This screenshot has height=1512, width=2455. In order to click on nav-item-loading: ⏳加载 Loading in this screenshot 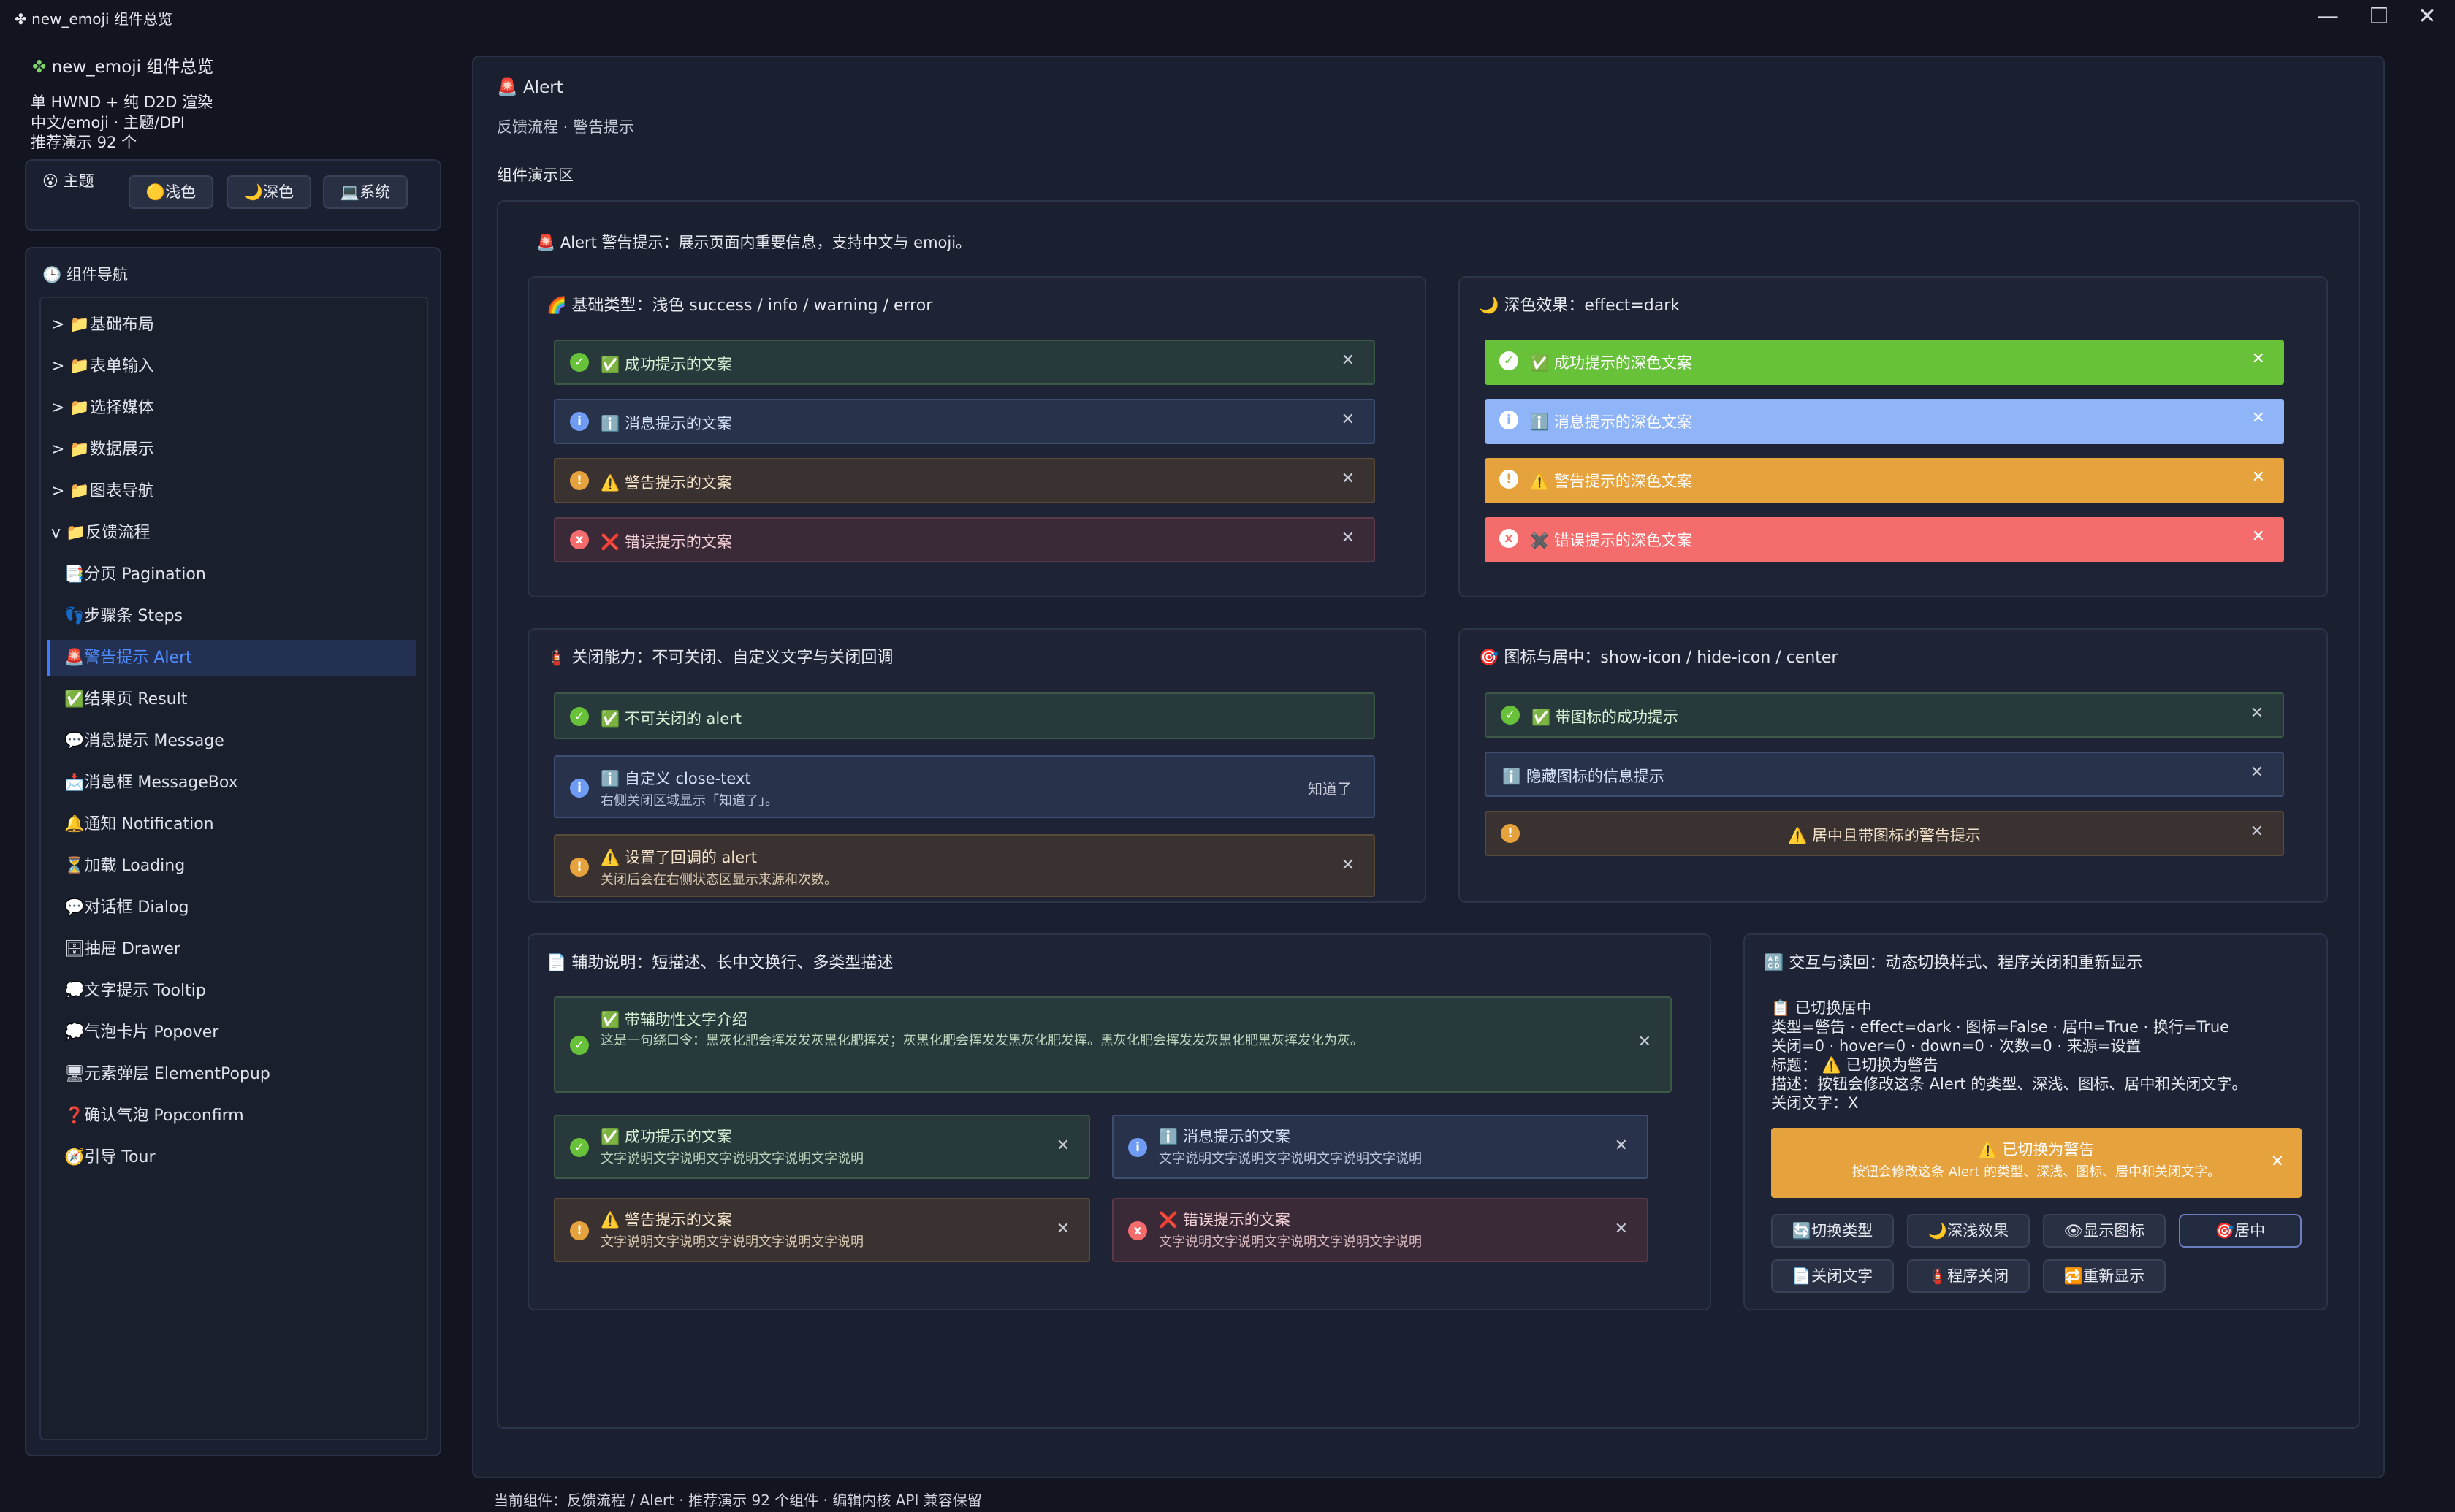, I will do `click(125, 866)`.